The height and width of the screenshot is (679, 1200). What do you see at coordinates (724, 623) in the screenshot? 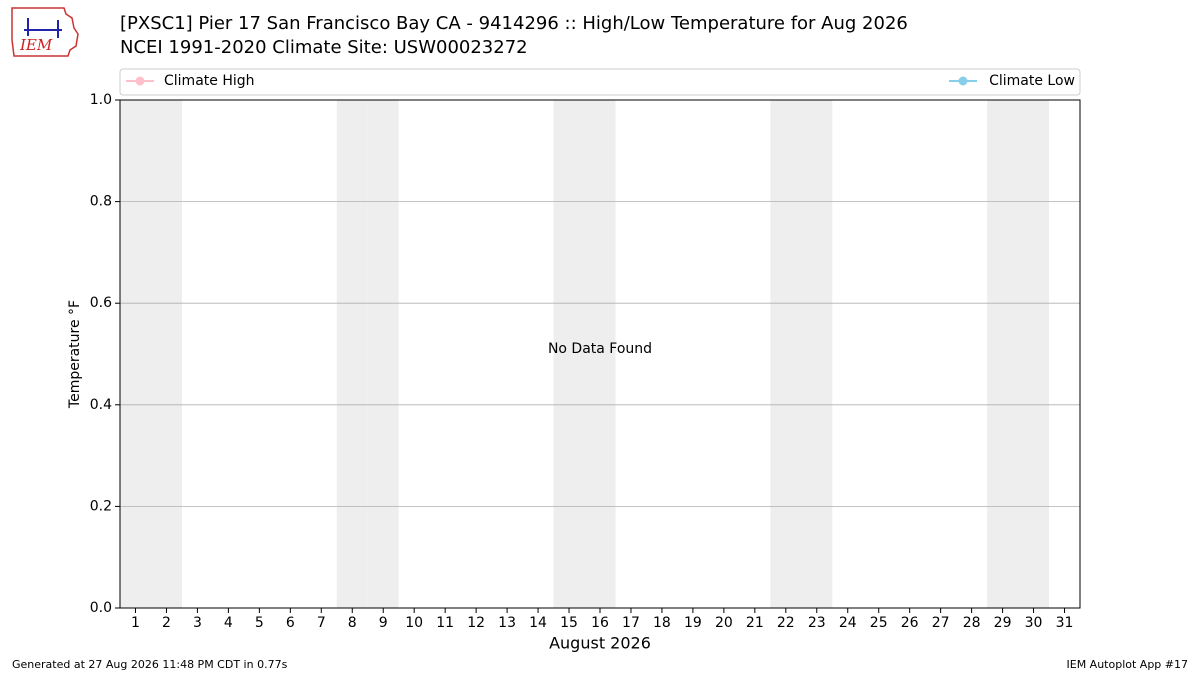
I see `x-tick-label: 20` at bounding box center [724, 623].